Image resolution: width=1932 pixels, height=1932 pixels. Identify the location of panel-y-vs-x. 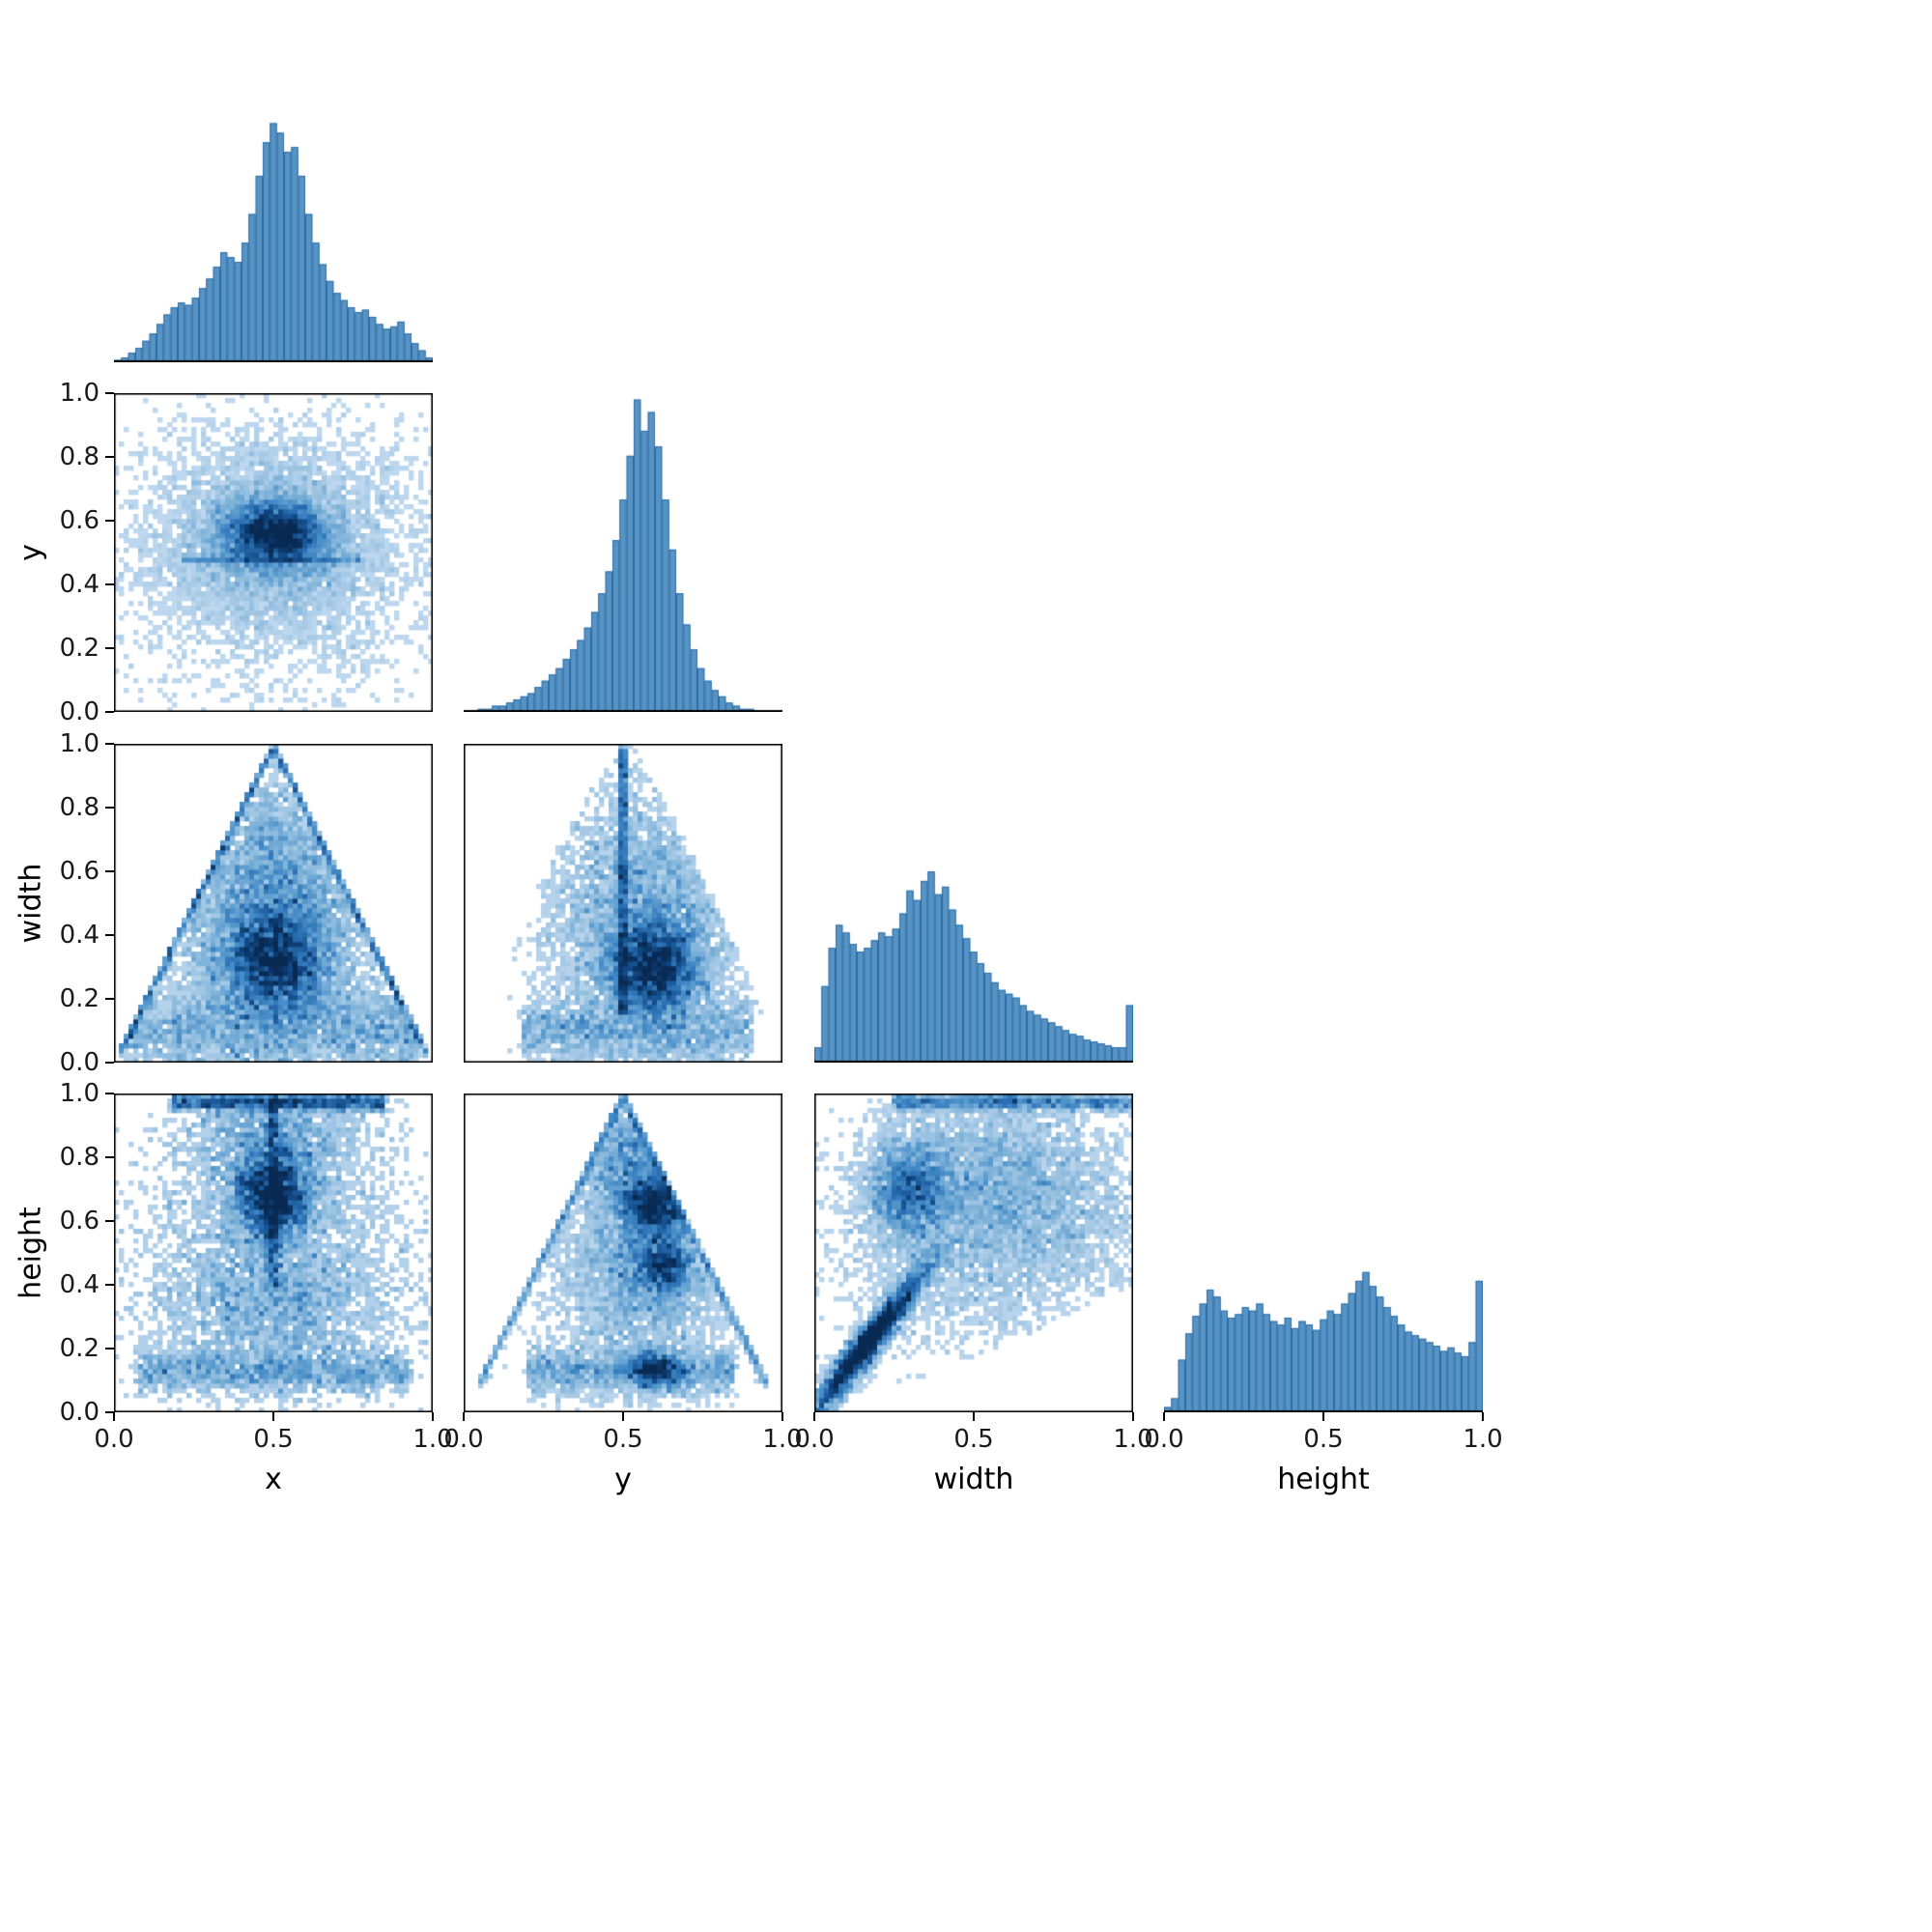
(273, 552).